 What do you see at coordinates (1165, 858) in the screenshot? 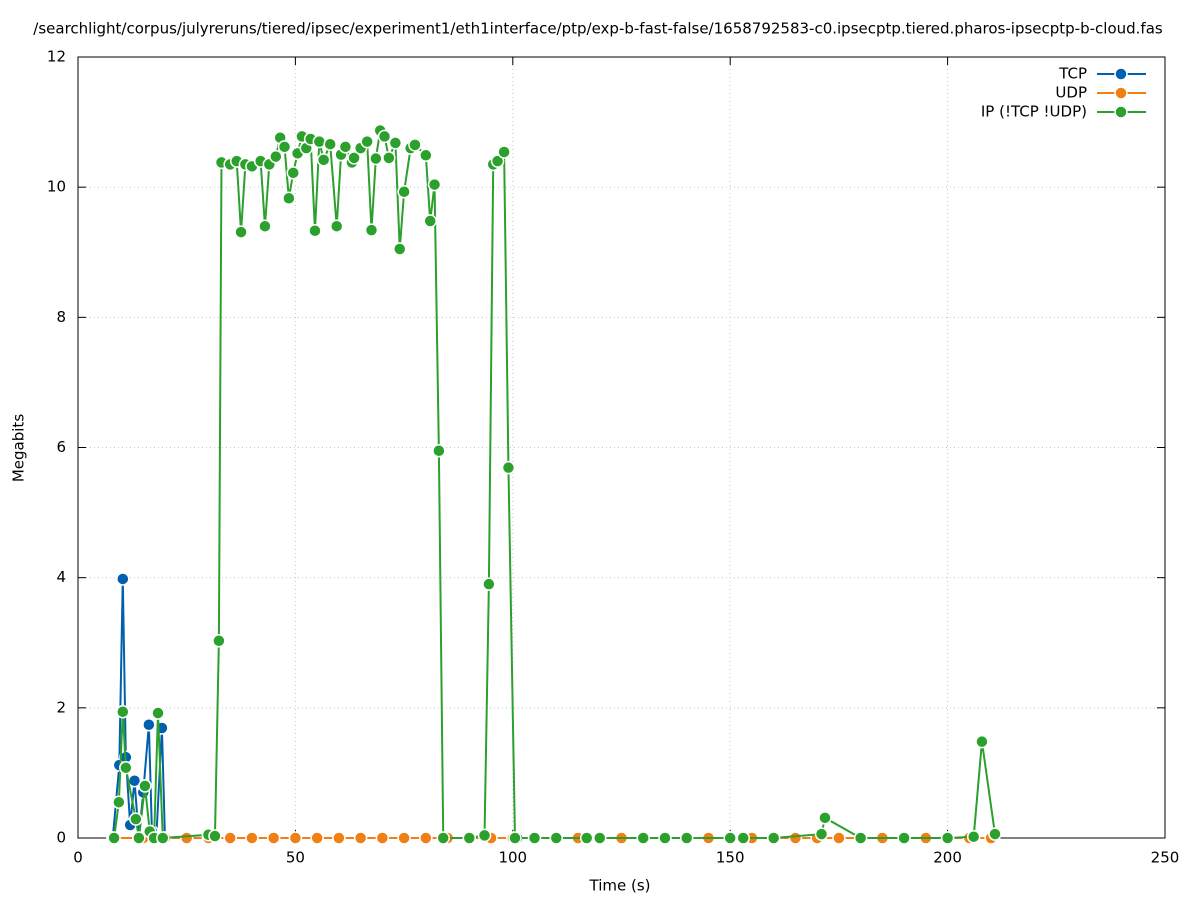
I see `x-tick-label: 250` at bounding box center [1165, 858].